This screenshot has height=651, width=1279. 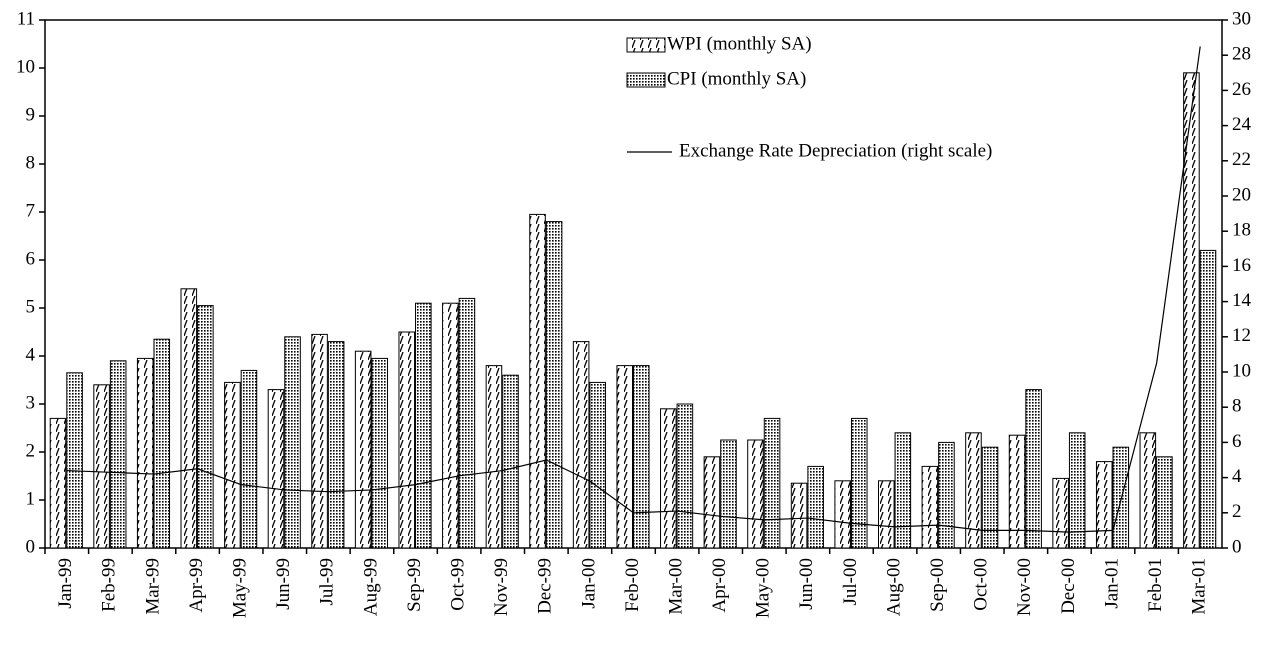 What do you see at coordinates (31, 354) in the screenshot?
I see `y-tick-label: 4` at bounding box center [31, 354].